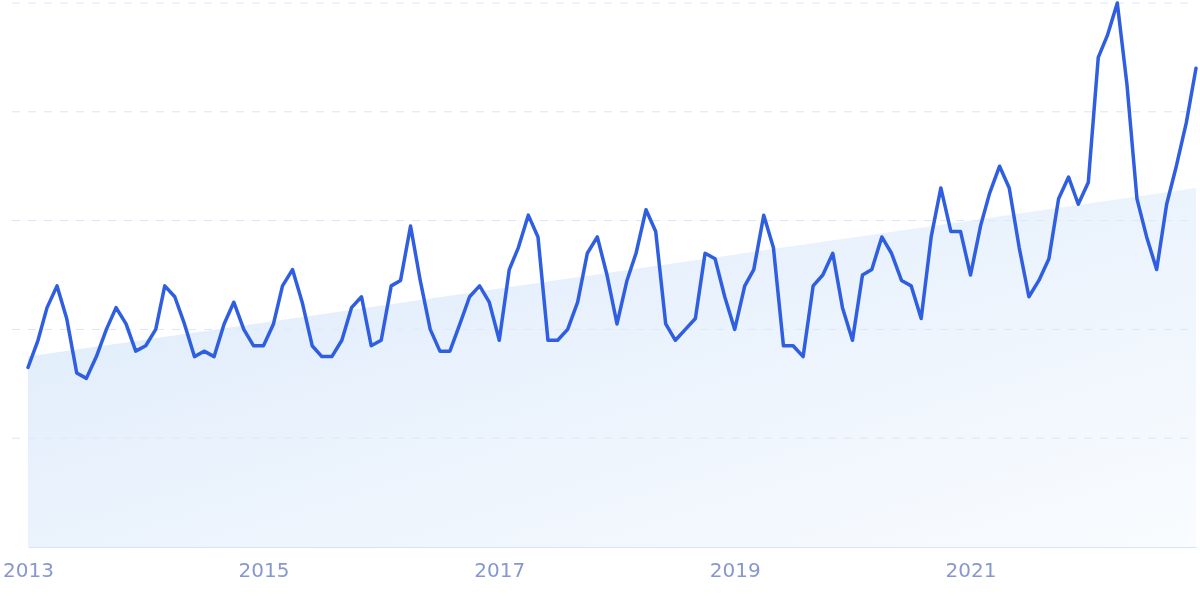 The width and height of the screenshot is (1200, 599). I want to click on x-tick-label: 2021, so click(971, 570).